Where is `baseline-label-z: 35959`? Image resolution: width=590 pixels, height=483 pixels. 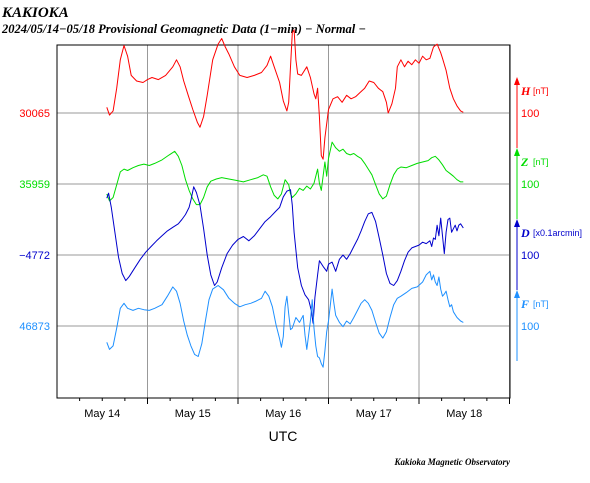
baseline-label-z: 35959 is located at coordinates (34, 185).